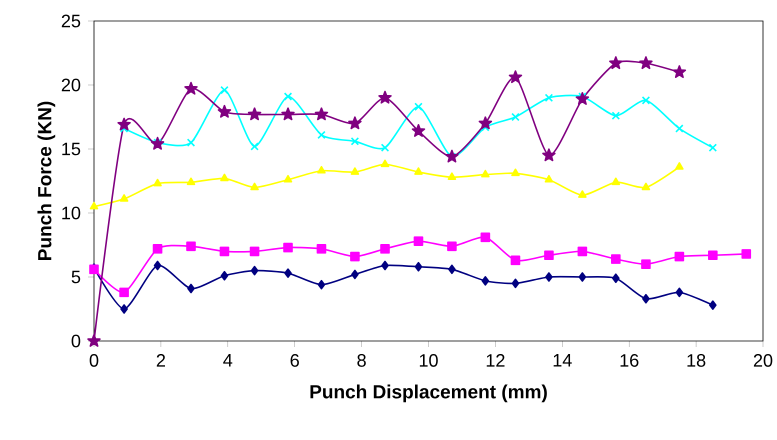  What do you see at coordinates (361, 360) in the screenshot?
I see `x-tick-label: 8` at bounding box center [361, 360].